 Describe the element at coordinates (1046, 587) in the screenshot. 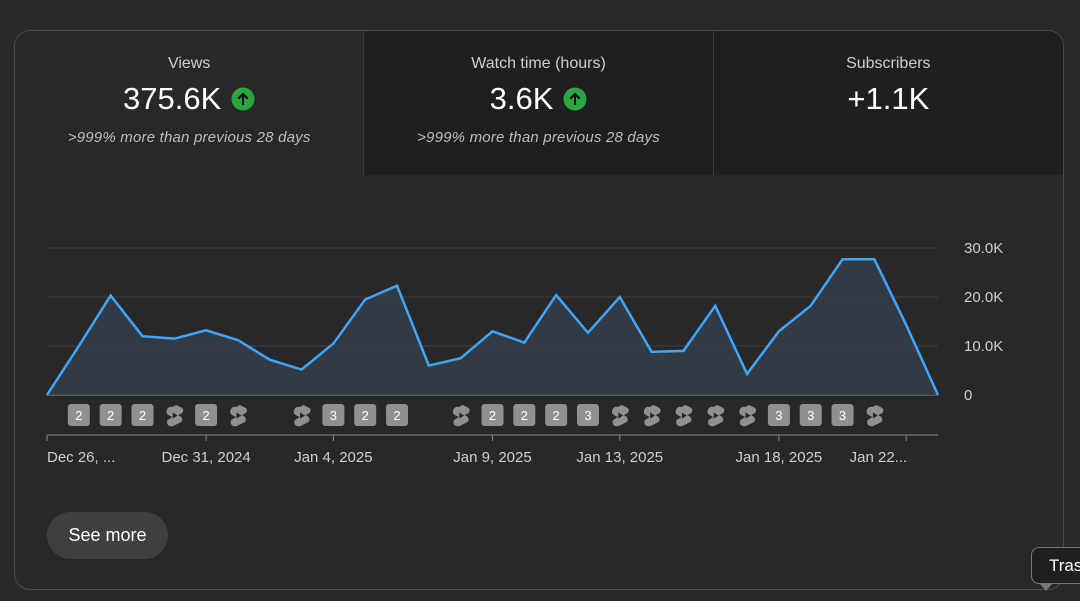

I see `tooltip-tail` at that location.